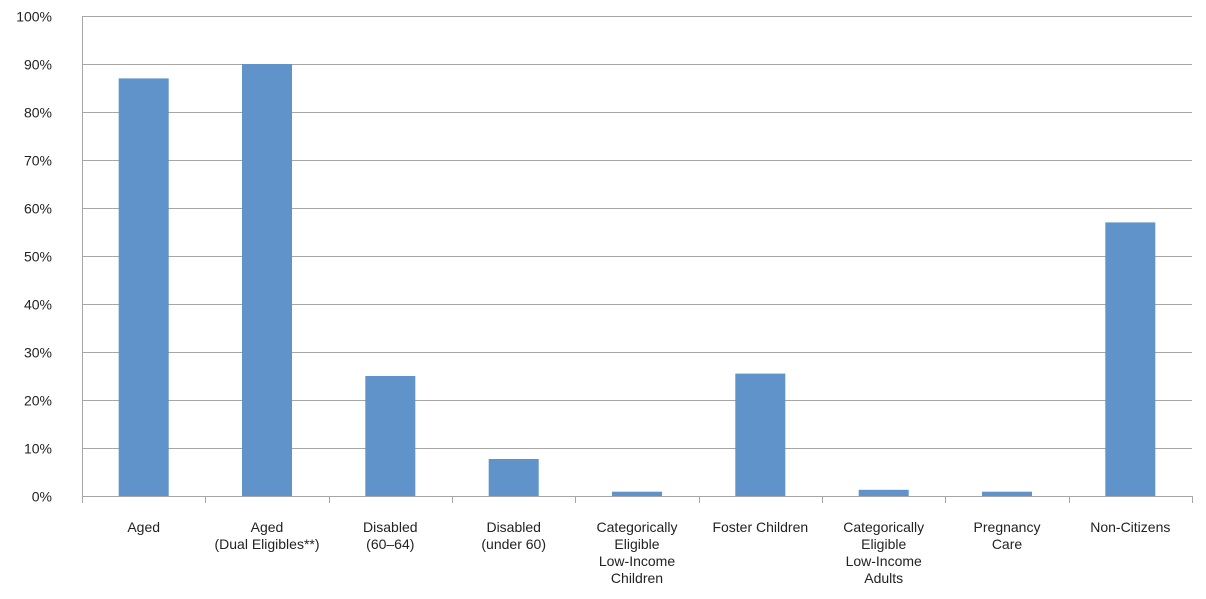  Describe the element at coordinates (38, 449) in the screenshot. I see `y-tick-label: 10%` at that location.